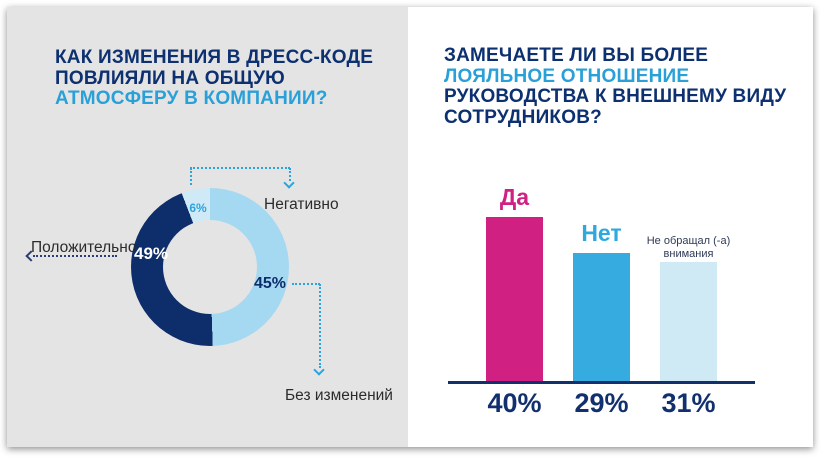 The height and width of the screenshot is (465, 820). What do you see at coordinates (688, 323) in the screenshot?
I see `bar-no-notice` at bounding box center [688, 323].